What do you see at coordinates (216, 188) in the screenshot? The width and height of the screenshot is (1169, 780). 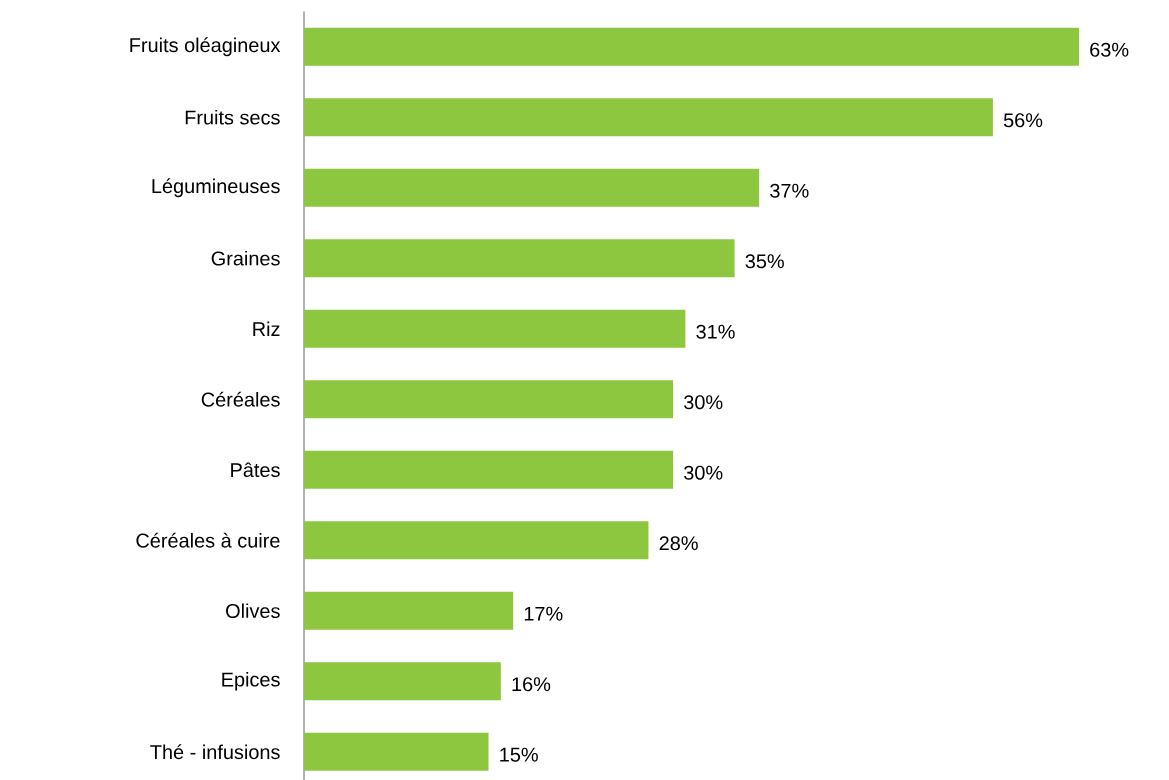 I see `y-tick-label: Légumineuses` at bounding box center [216, 188].